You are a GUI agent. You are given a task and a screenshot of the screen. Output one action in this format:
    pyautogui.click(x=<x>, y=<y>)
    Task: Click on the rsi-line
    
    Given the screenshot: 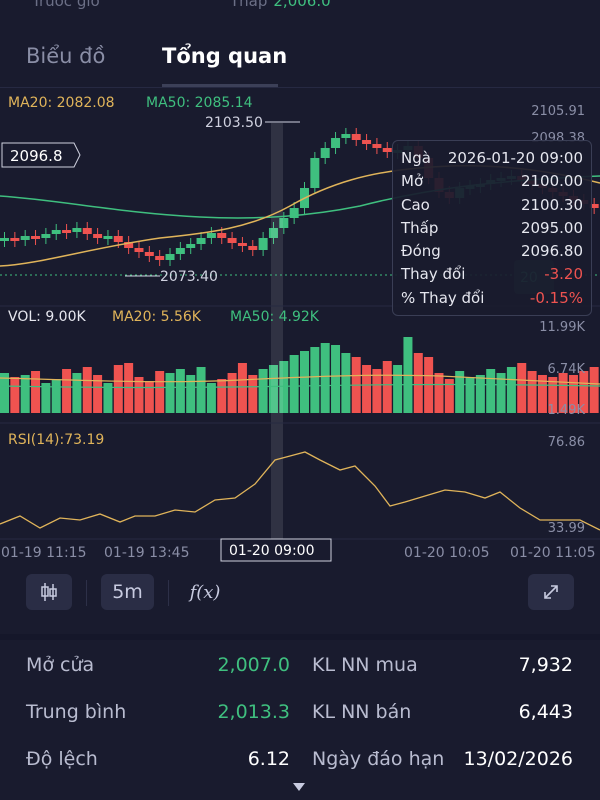 What is the action you would take?
    pyautogui.click(x=300, y=491)
    